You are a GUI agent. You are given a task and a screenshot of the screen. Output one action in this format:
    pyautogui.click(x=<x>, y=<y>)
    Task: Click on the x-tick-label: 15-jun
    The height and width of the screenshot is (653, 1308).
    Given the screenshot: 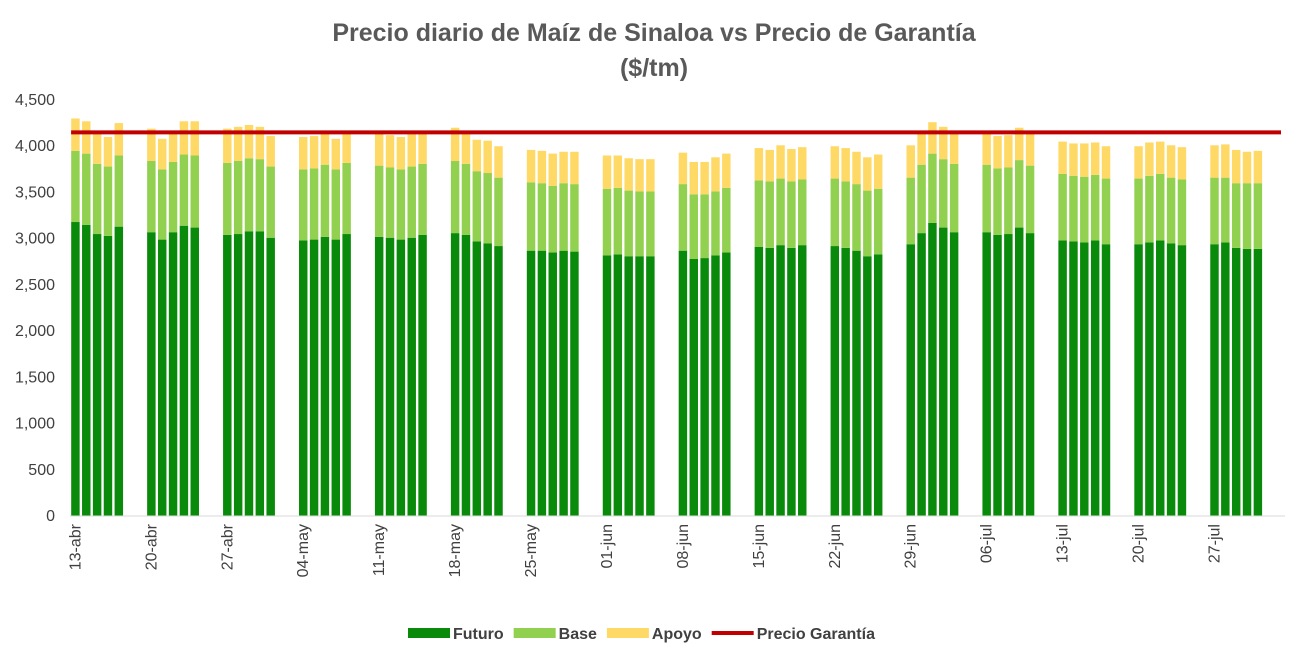 What is the action you would take?
    pyautogui.click(x=759, y=546)
    